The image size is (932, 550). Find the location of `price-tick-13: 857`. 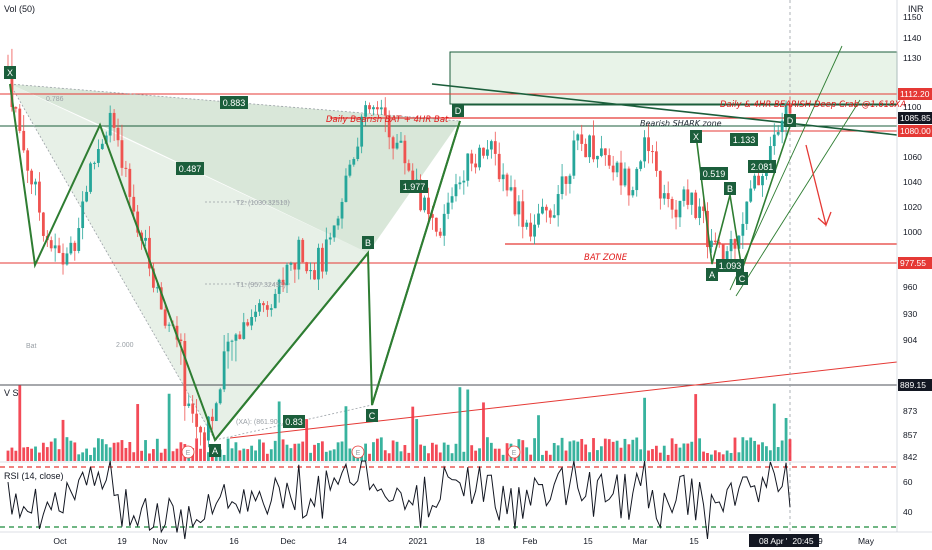

price-tick-13: 857 is located at coordinates (910, 435).